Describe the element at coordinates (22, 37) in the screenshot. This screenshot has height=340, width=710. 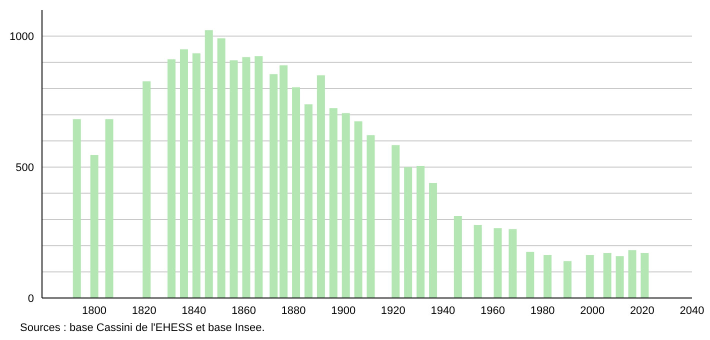
I see `y-tick-label: 1000` at that location.